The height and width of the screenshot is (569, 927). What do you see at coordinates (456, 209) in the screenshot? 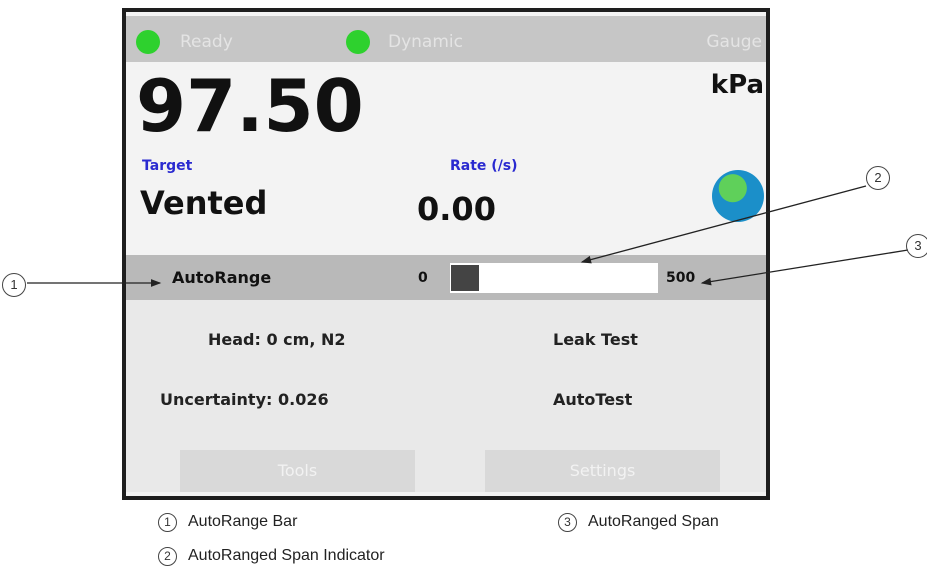
I see `rate-value: 0.00` at bounding box center [456, 209].